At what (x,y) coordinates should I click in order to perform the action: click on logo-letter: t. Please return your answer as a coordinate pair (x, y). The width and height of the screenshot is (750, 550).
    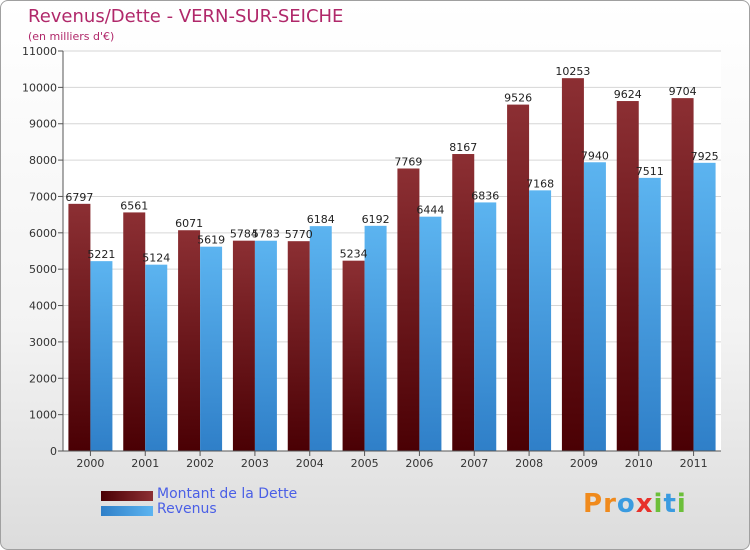
    Looking at the image, I should click on (670, 504).